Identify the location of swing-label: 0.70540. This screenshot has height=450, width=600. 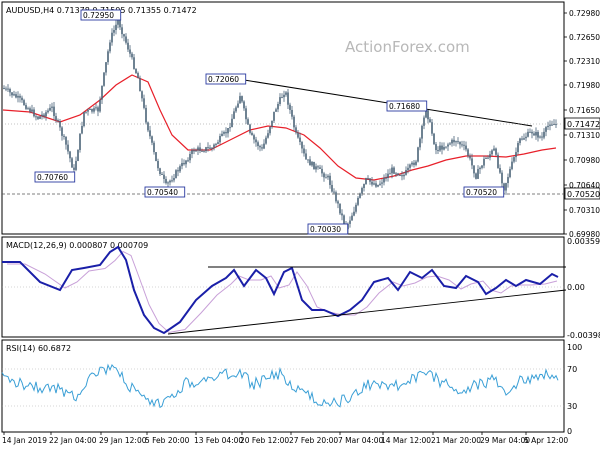
(165, 192).